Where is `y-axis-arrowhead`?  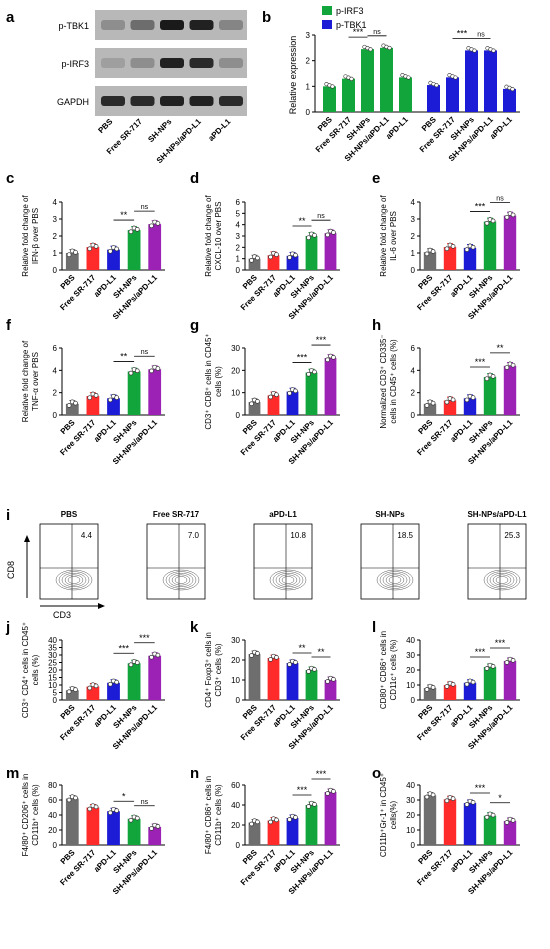 y-axis-arrowhead is located at coordinates (27, 538).